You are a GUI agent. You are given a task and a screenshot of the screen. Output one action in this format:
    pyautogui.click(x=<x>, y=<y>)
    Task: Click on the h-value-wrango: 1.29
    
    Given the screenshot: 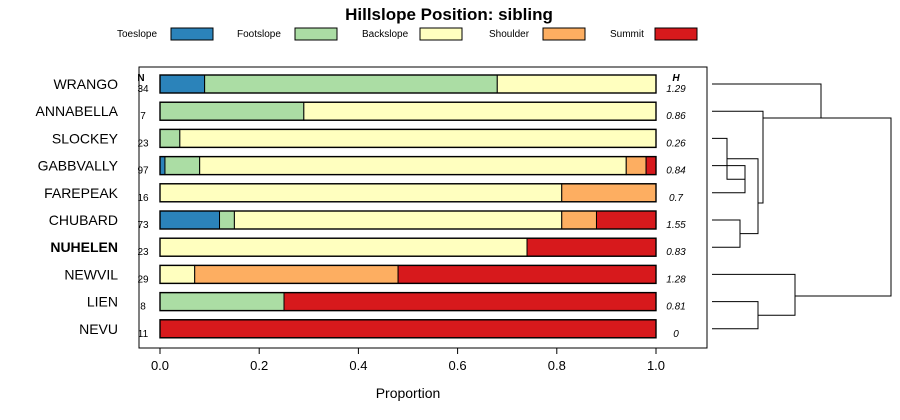 What is the action you would take?
    pyautogui.click(x=676, y=89)
    